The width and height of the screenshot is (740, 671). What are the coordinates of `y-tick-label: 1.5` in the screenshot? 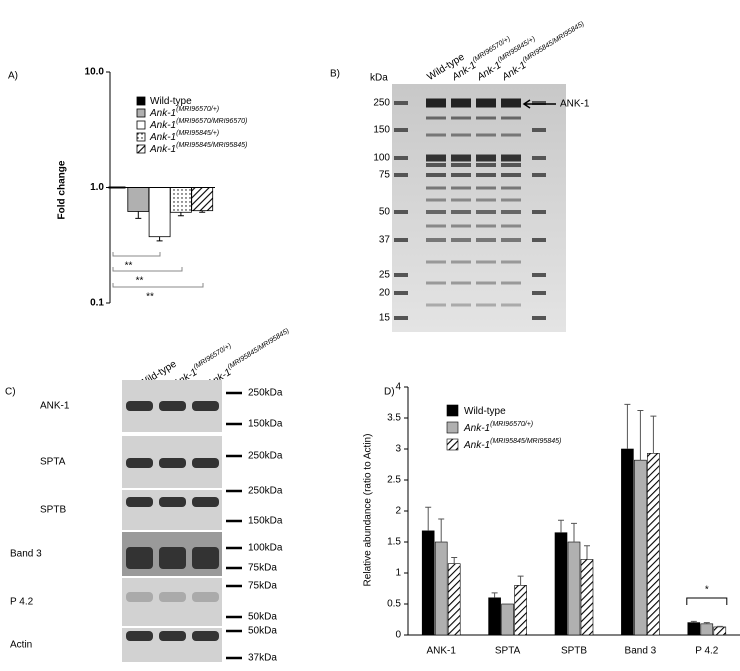 It's located at (394, 542).